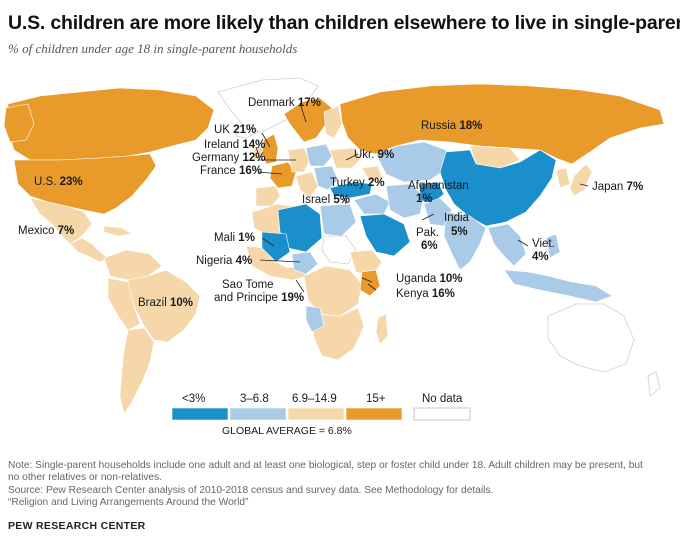  What do you see at coordinates (77, 526) in the screenshot?
I see `brand-name: PEW RESEARCH CENTER` at bounding box center [77, 526].